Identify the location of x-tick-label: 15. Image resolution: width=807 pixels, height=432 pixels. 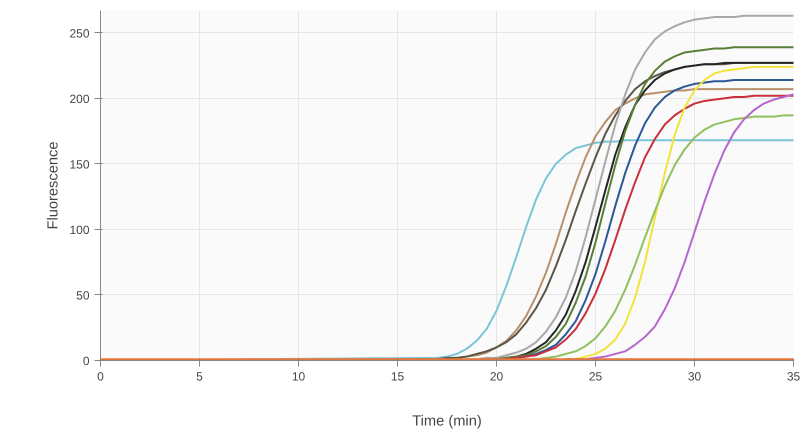
(397, 377).